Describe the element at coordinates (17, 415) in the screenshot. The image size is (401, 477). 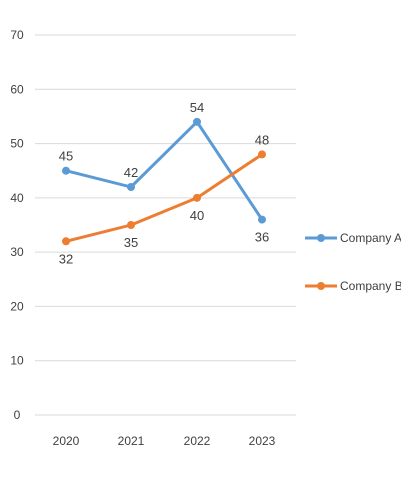
I see `y-tick-label: 0` at that location.